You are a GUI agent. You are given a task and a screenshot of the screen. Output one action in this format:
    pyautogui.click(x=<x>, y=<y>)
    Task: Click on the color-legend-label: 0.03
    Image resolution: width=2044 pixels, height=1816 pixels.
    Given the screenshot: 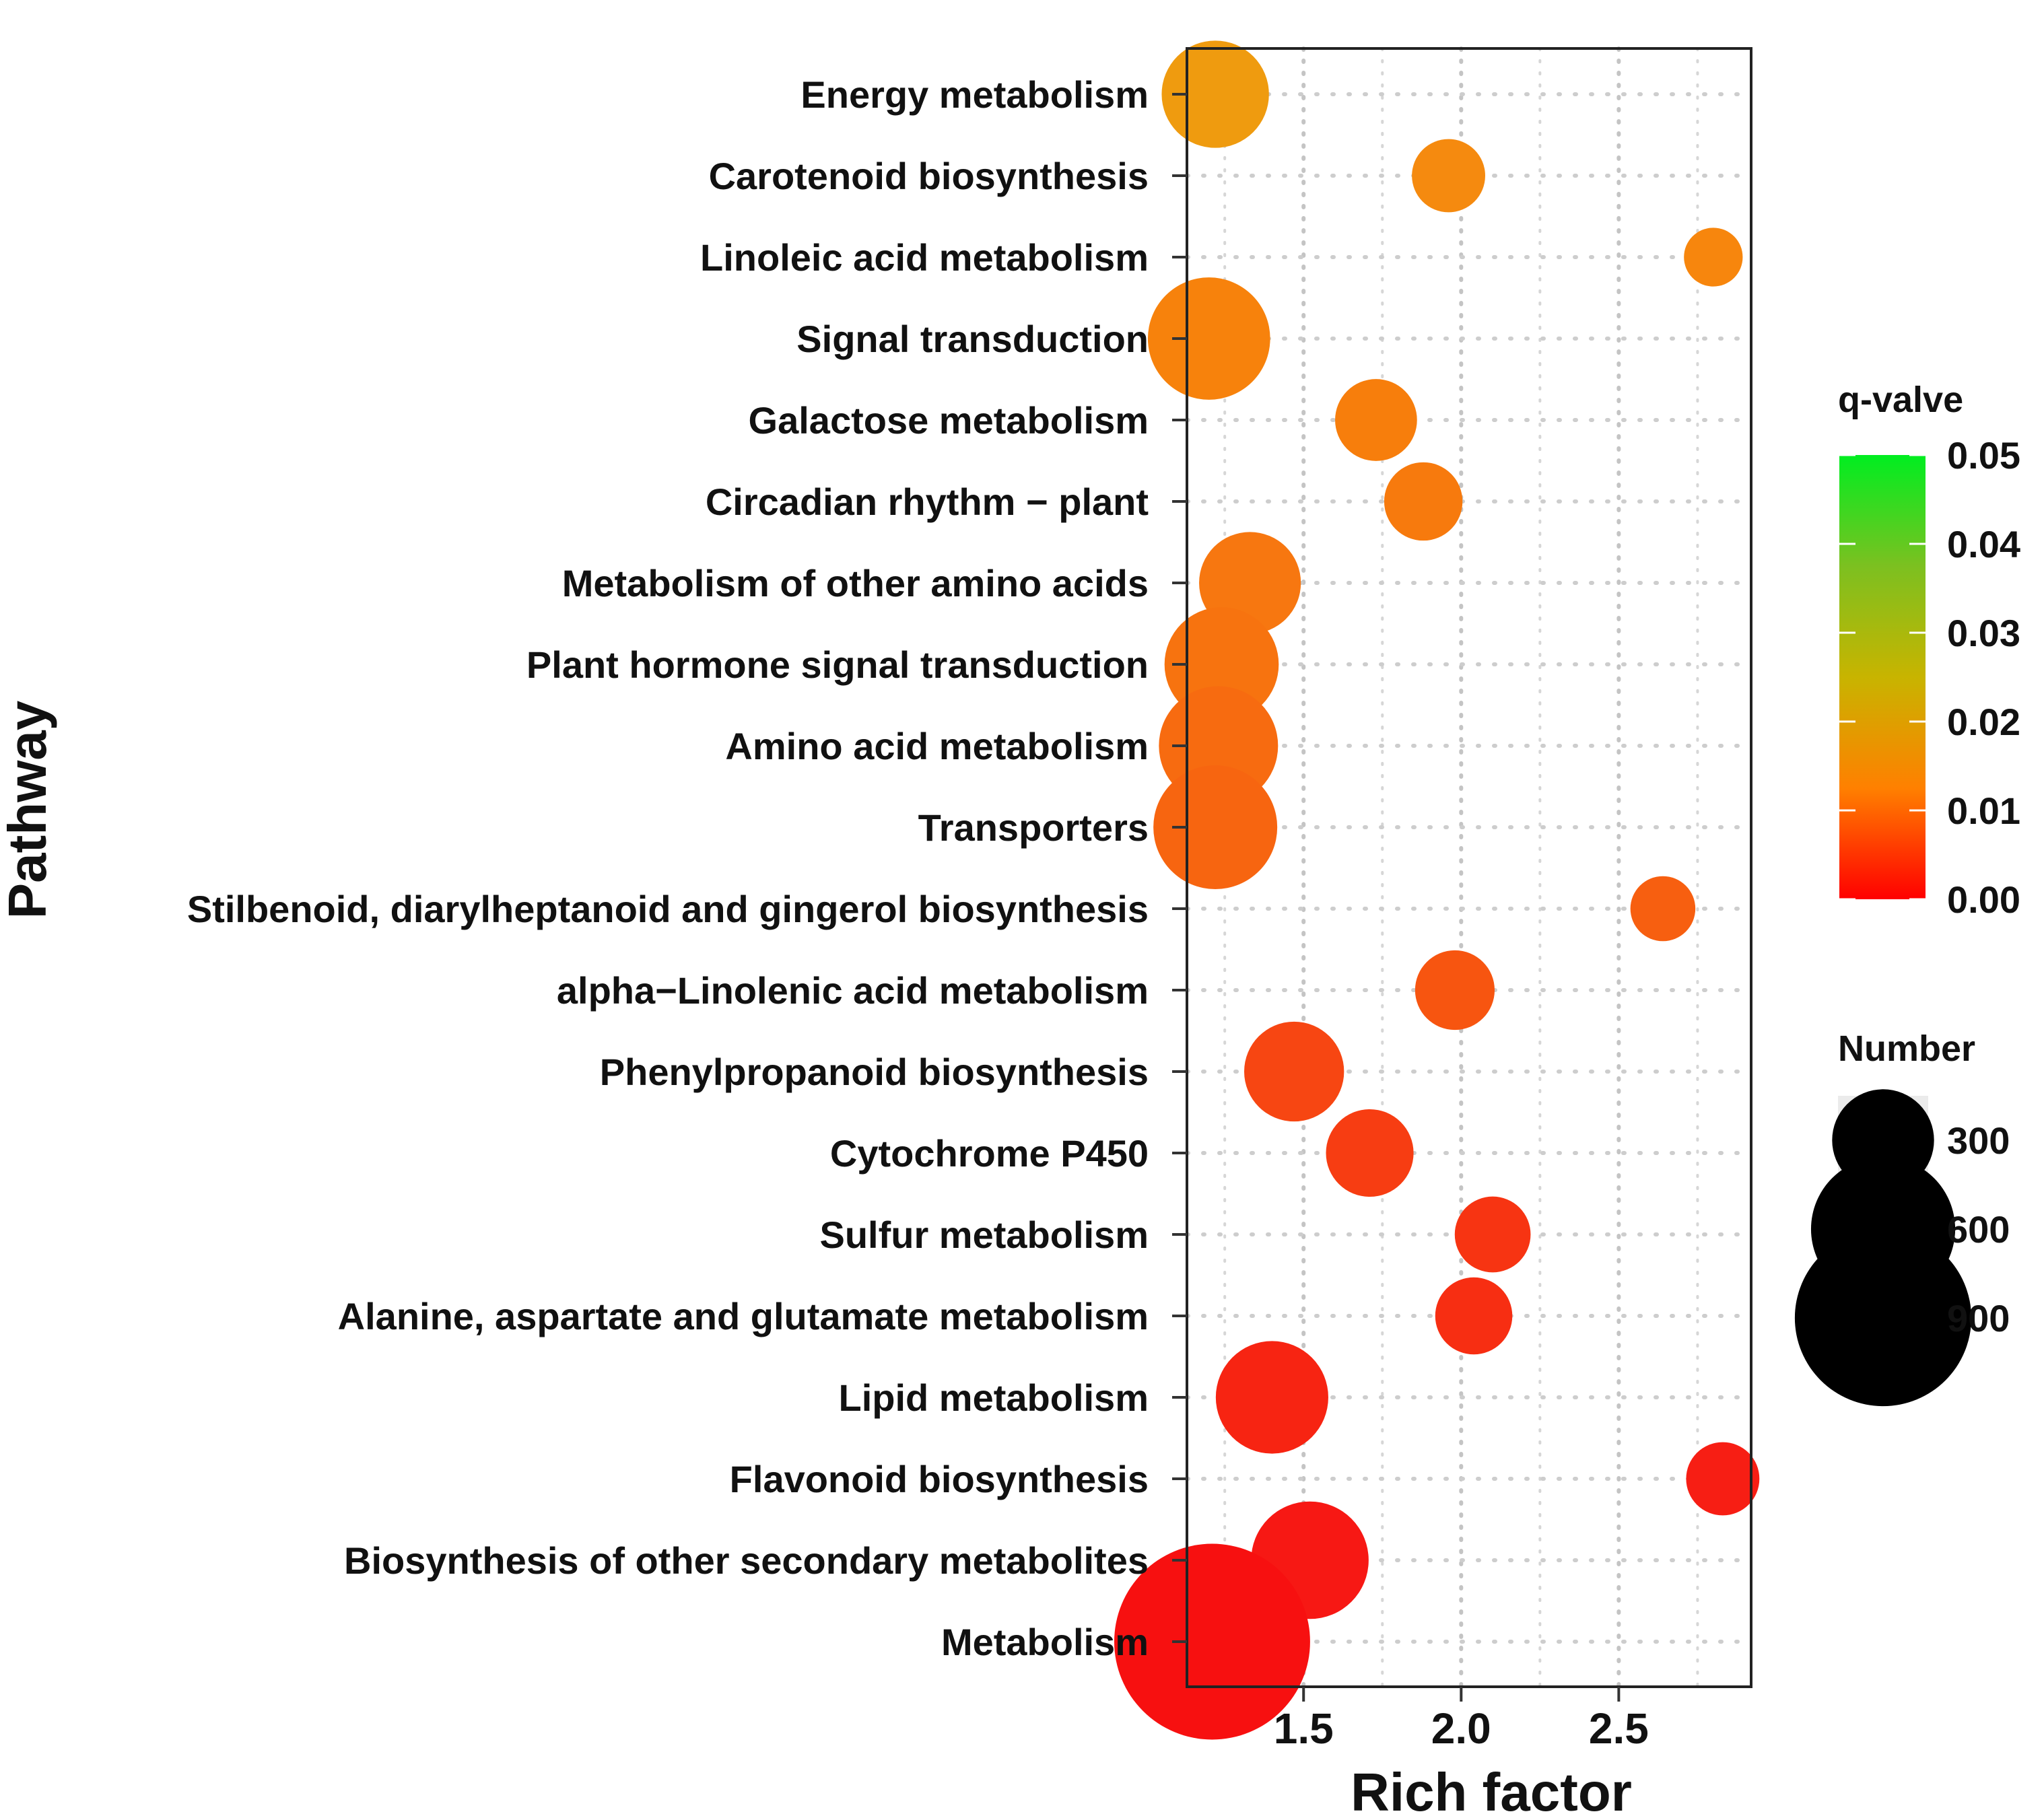 What is the action you would take?
    pyautogui.click(x=1983, y=633)
    